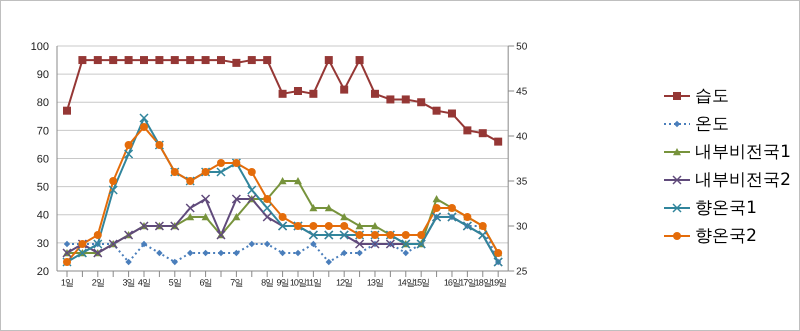  I want to click on y-tick-label: 50, so click(42, 188).